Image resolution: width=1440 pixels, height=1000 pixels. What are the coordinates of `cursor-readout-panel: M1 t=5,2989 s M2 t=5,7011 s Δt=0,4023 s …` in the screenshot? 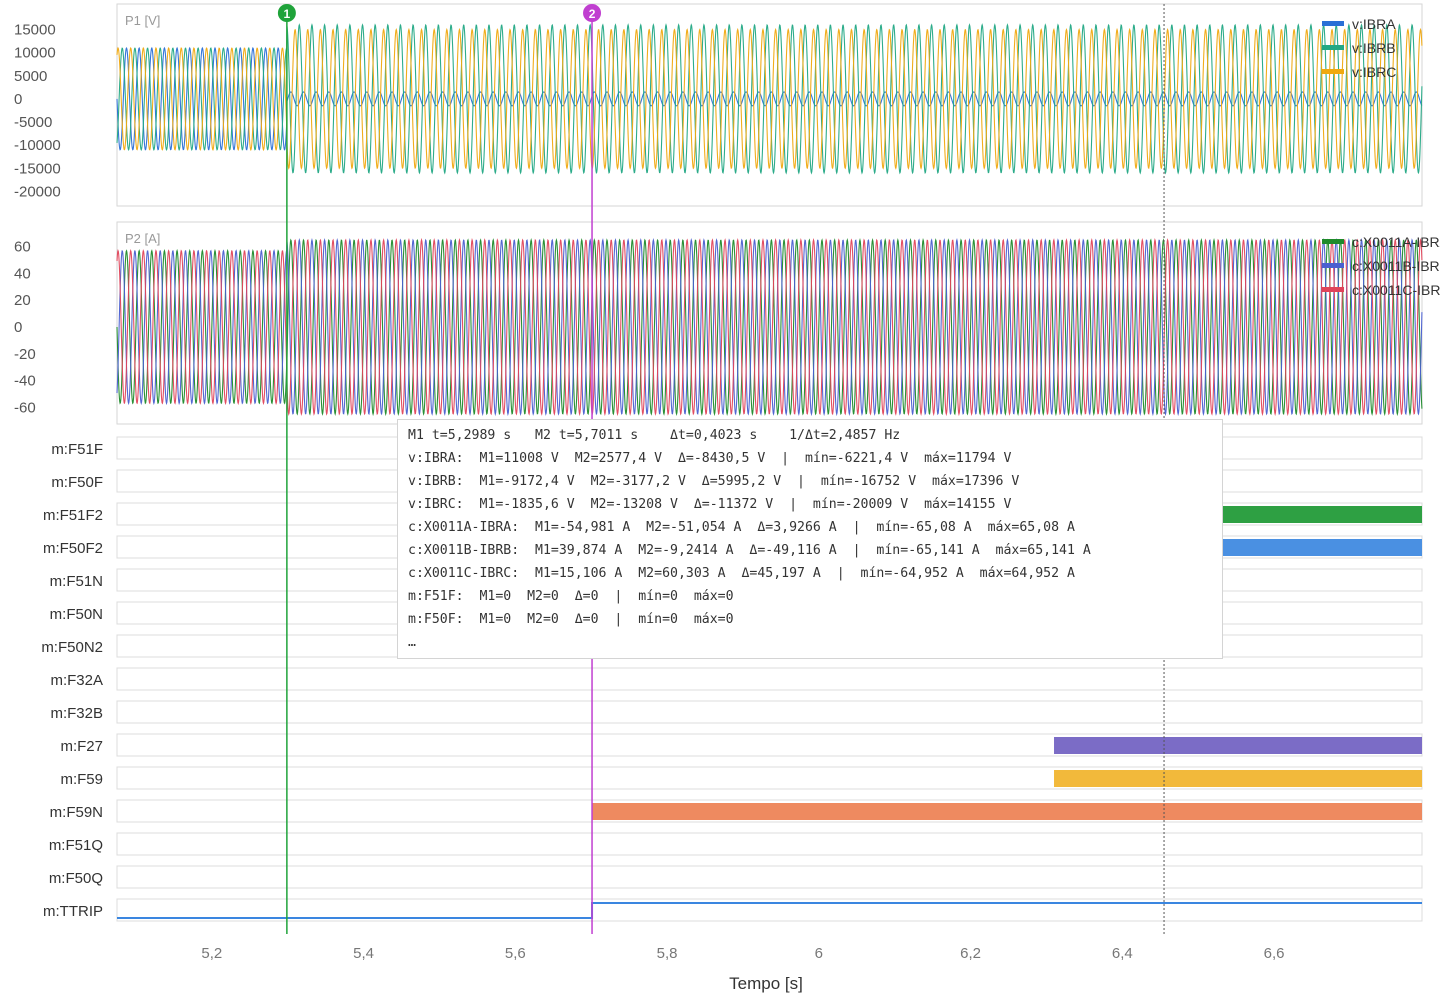 It's located at (810, 539).